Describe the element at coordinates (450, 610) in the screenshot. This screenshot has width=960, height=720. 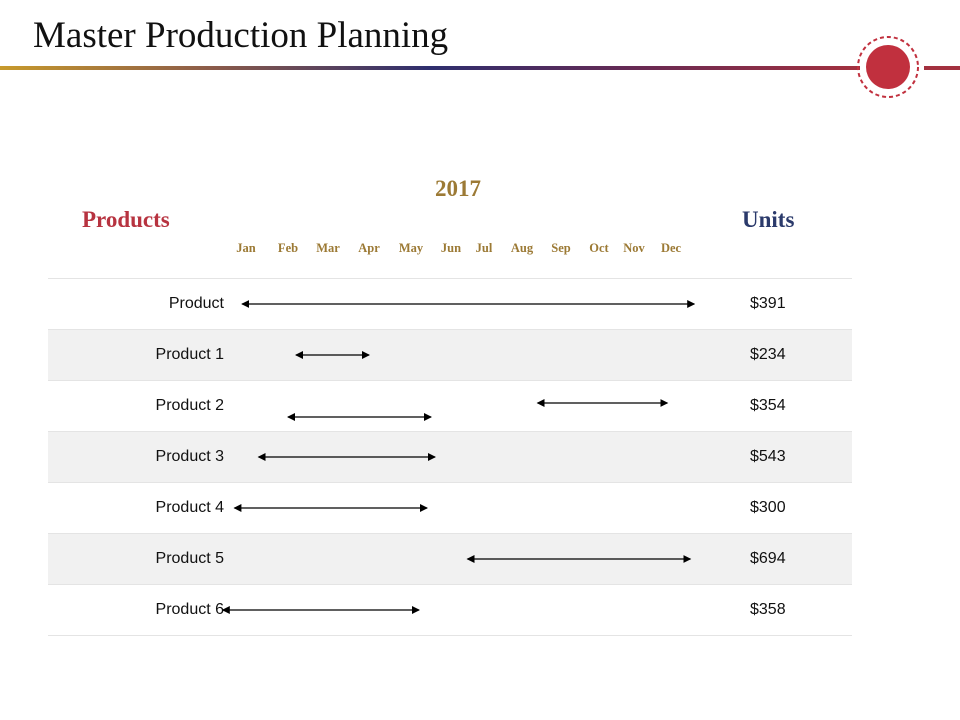
I see `table-row: Product 6 $358` at that location.